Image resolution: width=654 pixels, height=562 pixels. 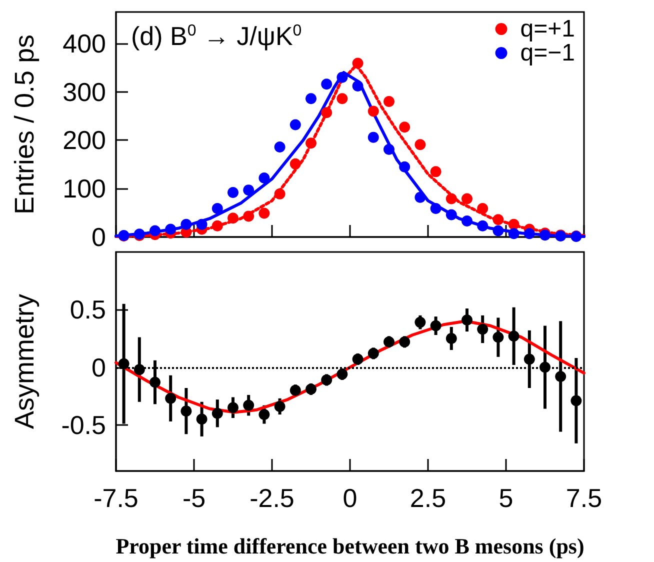 What do you see at coordinates (350, 546) in the screenshot?
I see `x-axis-title: Proper time difference between two B mesons (ps)` at bounding box center [350, 546].